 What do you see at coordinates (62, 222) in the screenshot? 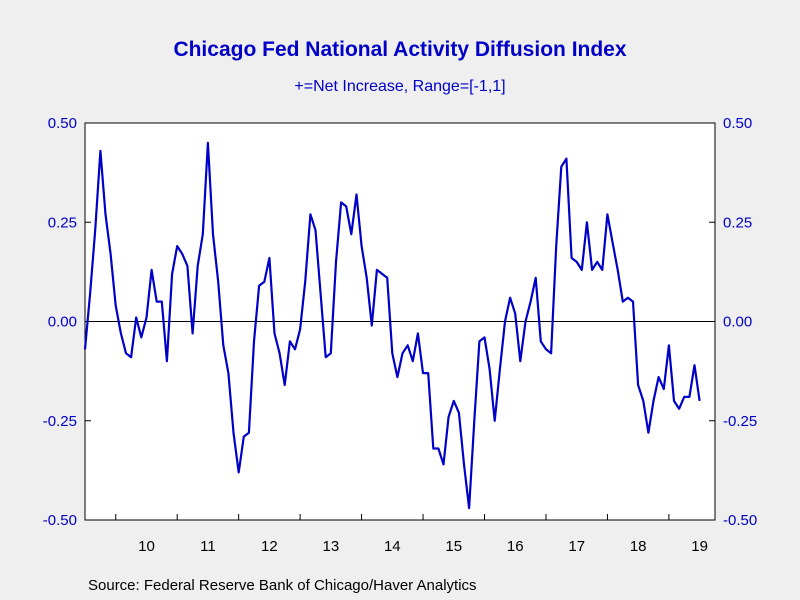
I see `y-tick-label-left: 0.25` at bounding box center [62, 222].